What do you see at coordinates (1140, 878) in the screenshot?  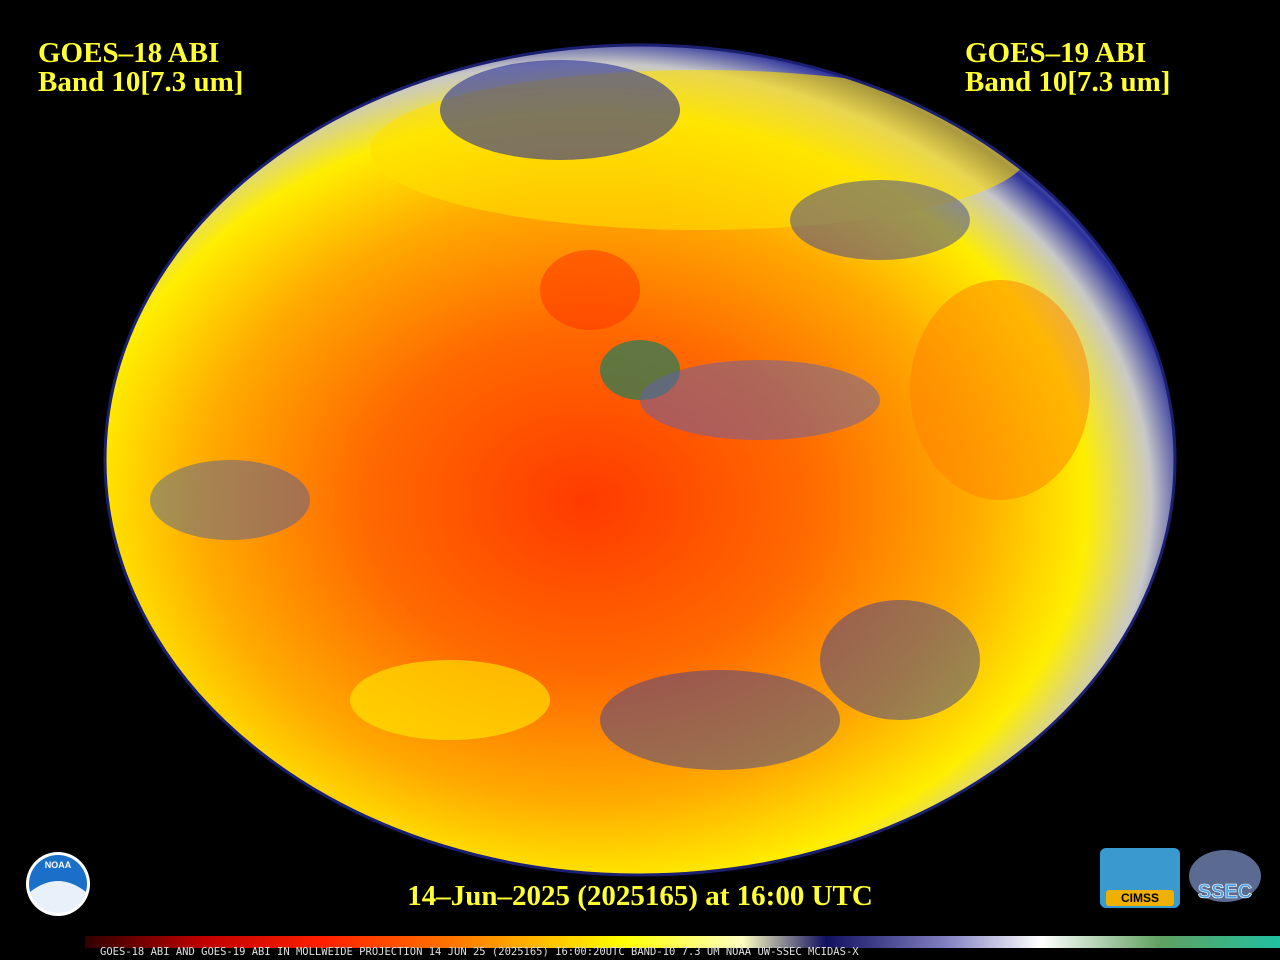 I see `cimss-logo: CIMSS` at bounding box center [1140, 878].